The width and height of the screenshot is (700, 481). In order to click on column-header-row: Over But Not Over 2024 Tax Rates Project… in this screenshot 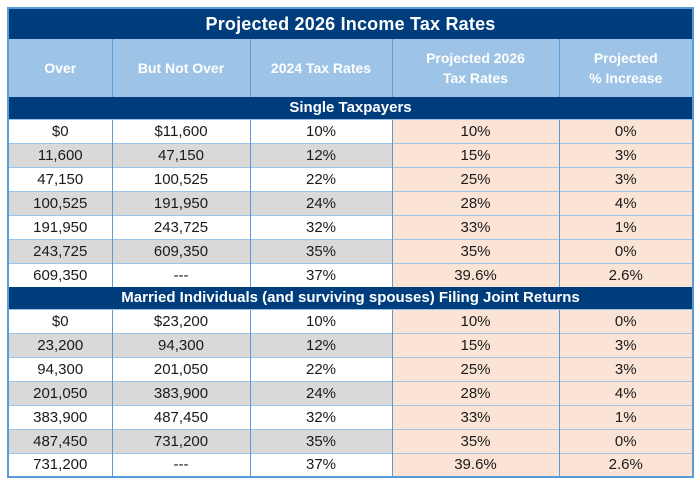, I will do `click(351, 68)`.